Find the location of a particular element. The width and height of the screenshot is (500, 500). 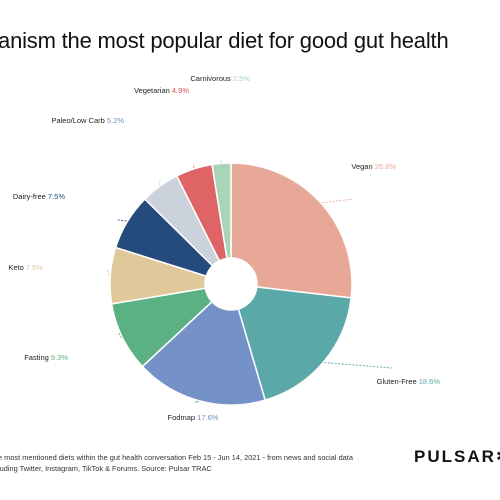

label-vegan: Vegan 26.8% is located at coordinates (373, 166).